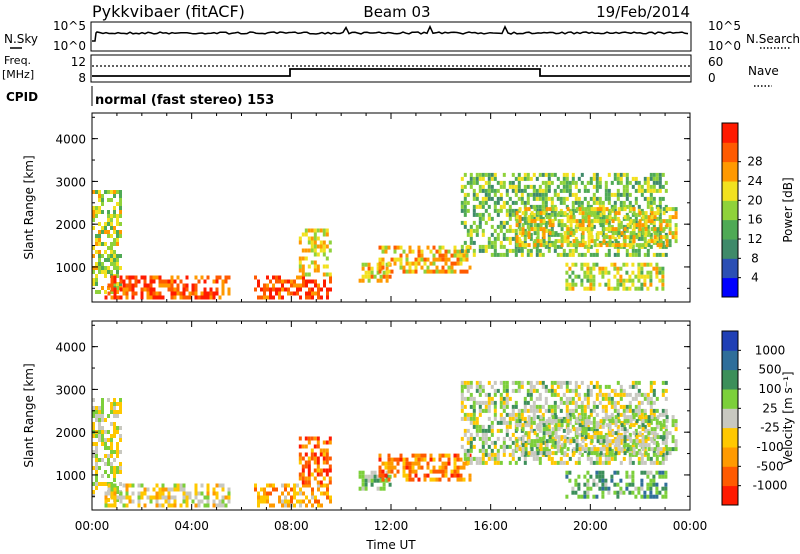 The image size is (800, 554). What do you see at coordinates (391, 526) in the screenshot?
I see `x-tick-label: 12:00` at bounding box center [391, 526].